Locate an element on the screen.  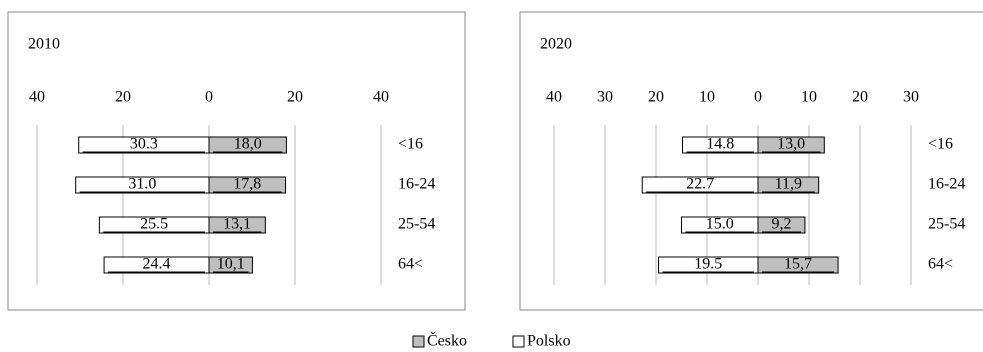
data-label: 31.0 is located at coordinates (142, 184).